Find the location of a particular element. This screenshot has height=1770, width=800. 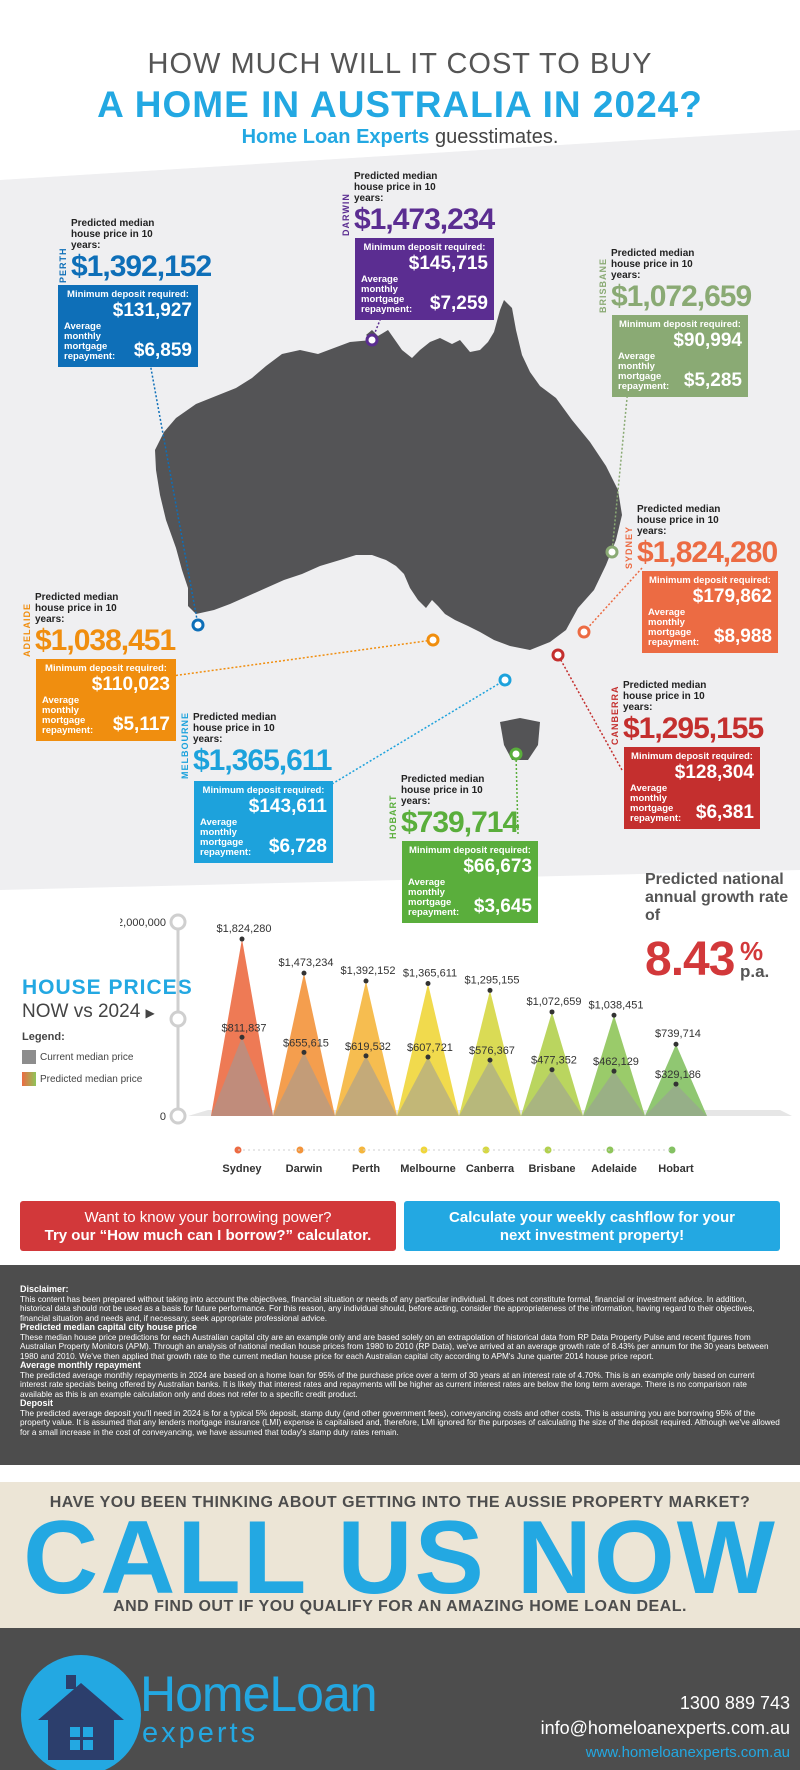

predicted-peak-darwin is located at coordinates (304, 1044).